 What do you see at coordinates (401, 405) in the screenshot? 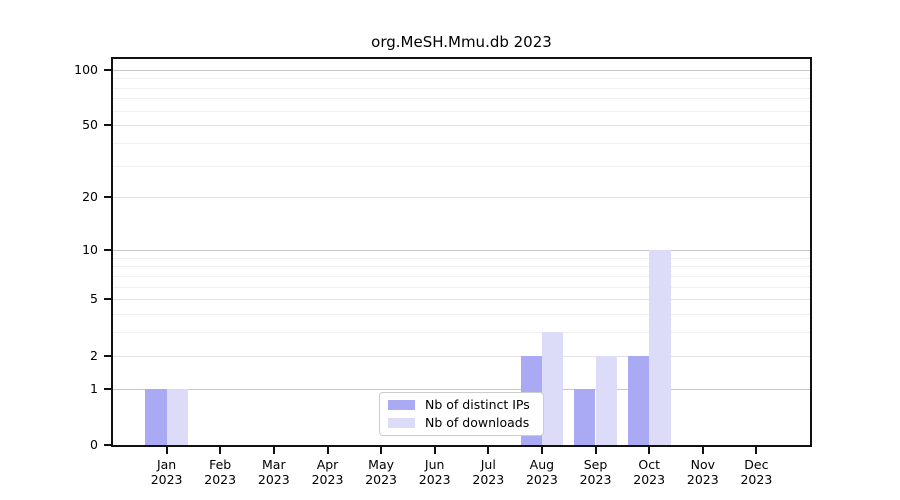
I see `distinct-ips-swatch` at bounding box center [401, 405].